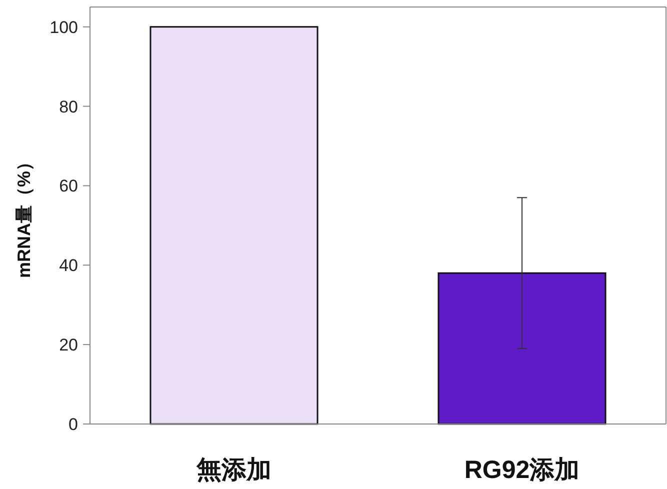 The width and height of the screenshot is (667, 489). Describe the element at coordinates (73, 424) in the screenshot. I see `y-tick-label: 0` at that location.